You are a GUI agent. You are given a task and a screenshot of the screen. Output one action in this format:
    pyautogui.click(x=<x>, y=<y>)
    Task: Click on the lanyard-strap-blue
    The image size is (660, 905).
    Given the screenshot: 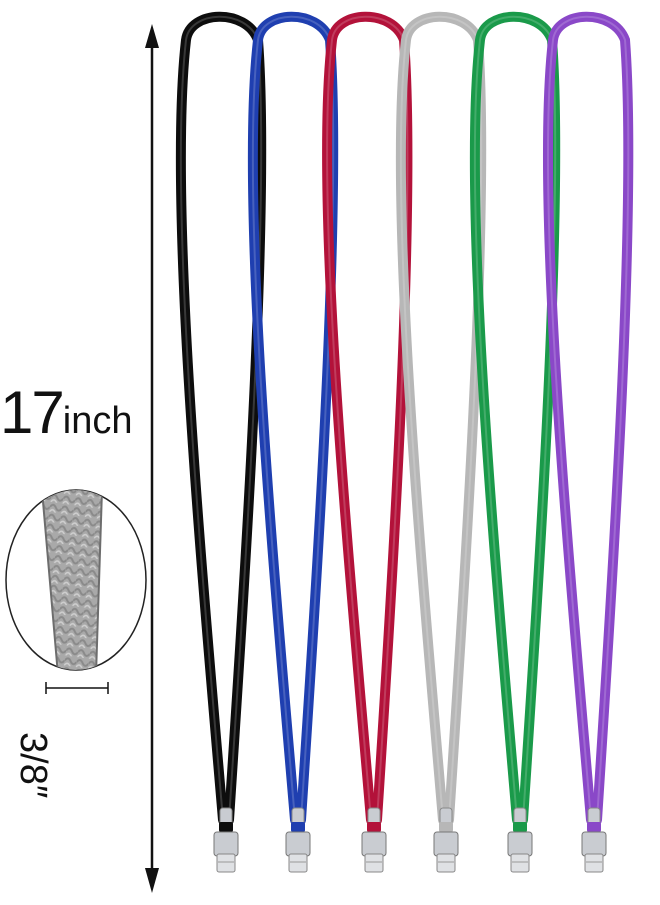 What is the action you would take?
    pyautogui.click(x=293, y=418)
    